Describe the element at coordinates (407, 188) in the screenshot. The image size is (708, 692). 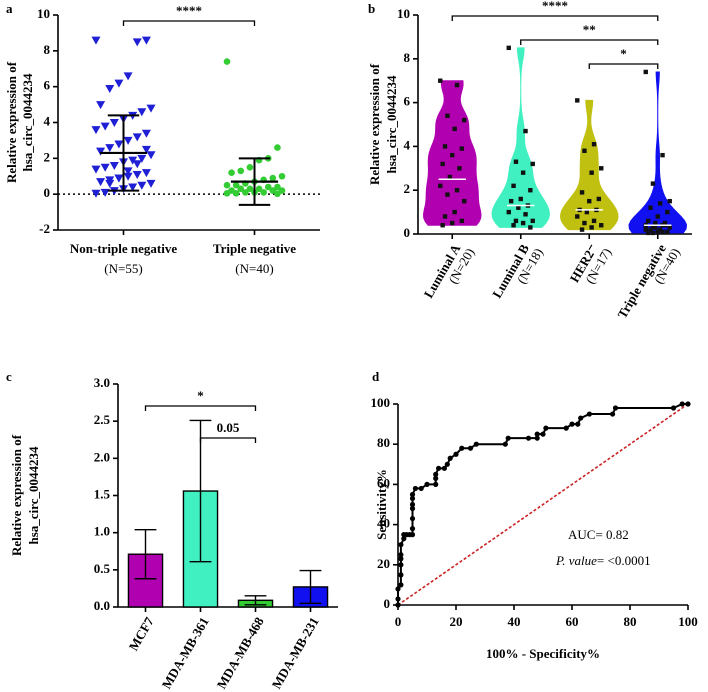
I see `y-tick-label: 2` at that location.